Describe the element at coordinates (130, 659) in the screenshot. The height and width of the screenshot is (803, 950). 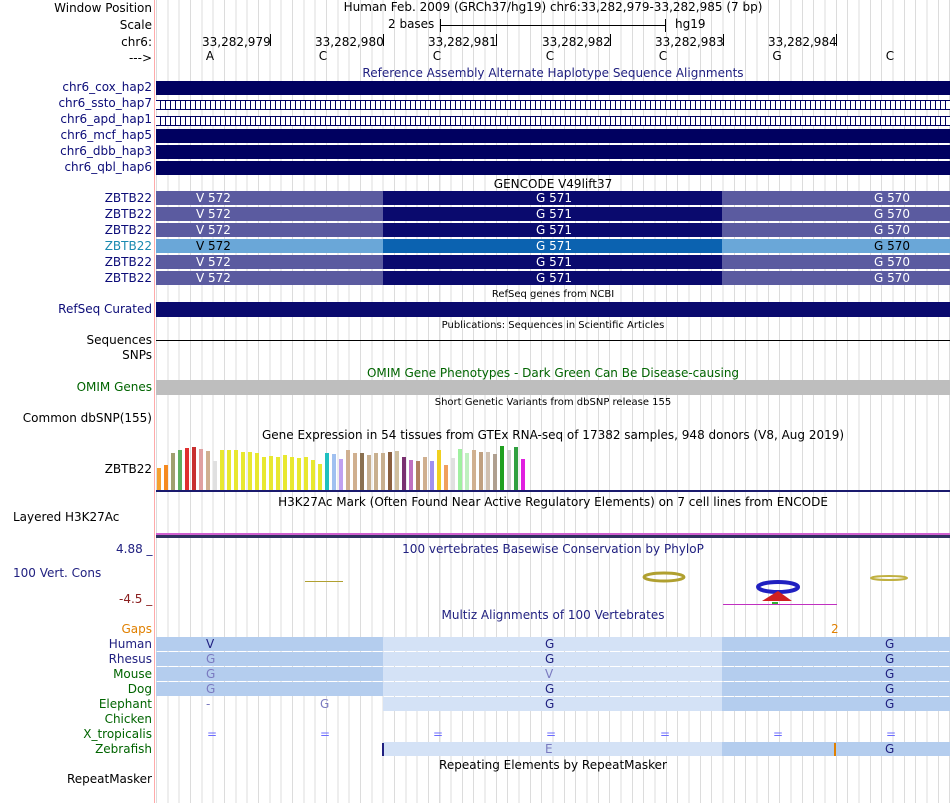
I see `species-label: Rhesus` at that location.